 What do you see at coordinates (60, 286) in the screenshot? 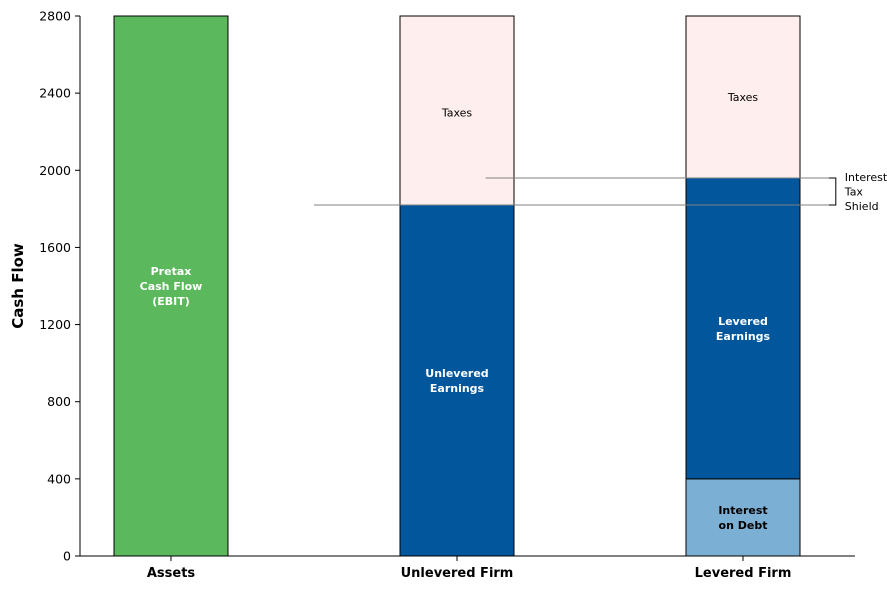
I see `y-axis: 0 400 800 1200 1600 2000 2400 2800` at bounding box center [60, 286].